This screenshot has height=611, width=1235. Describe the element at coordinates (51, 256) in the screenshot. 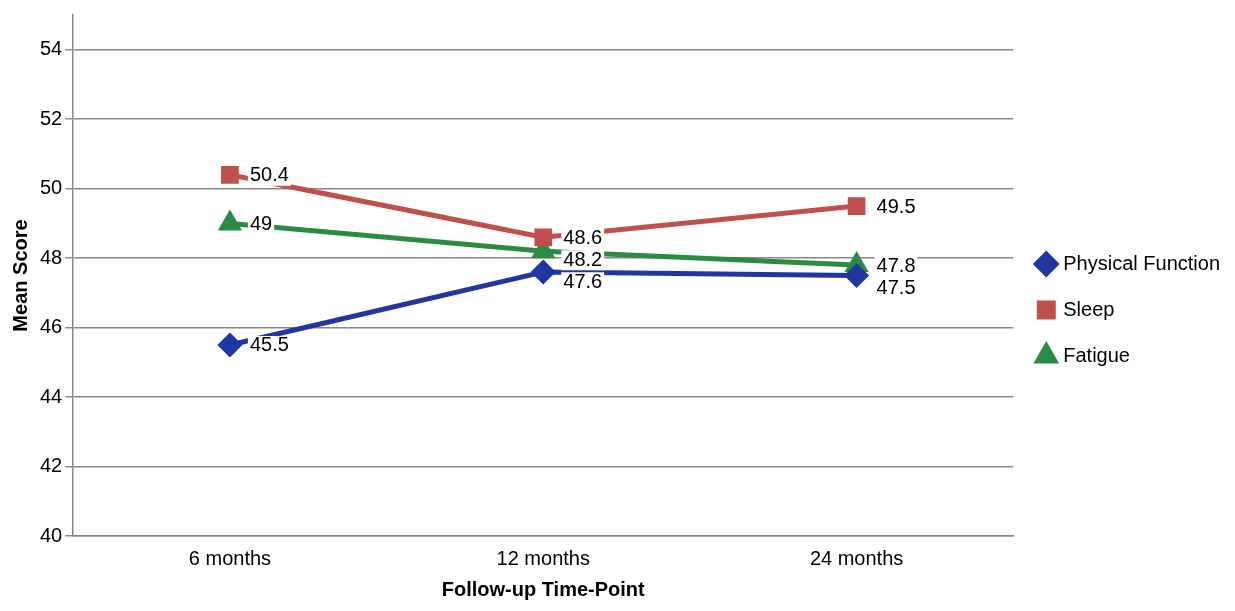

I see `y-tick-label: 48` at that location.